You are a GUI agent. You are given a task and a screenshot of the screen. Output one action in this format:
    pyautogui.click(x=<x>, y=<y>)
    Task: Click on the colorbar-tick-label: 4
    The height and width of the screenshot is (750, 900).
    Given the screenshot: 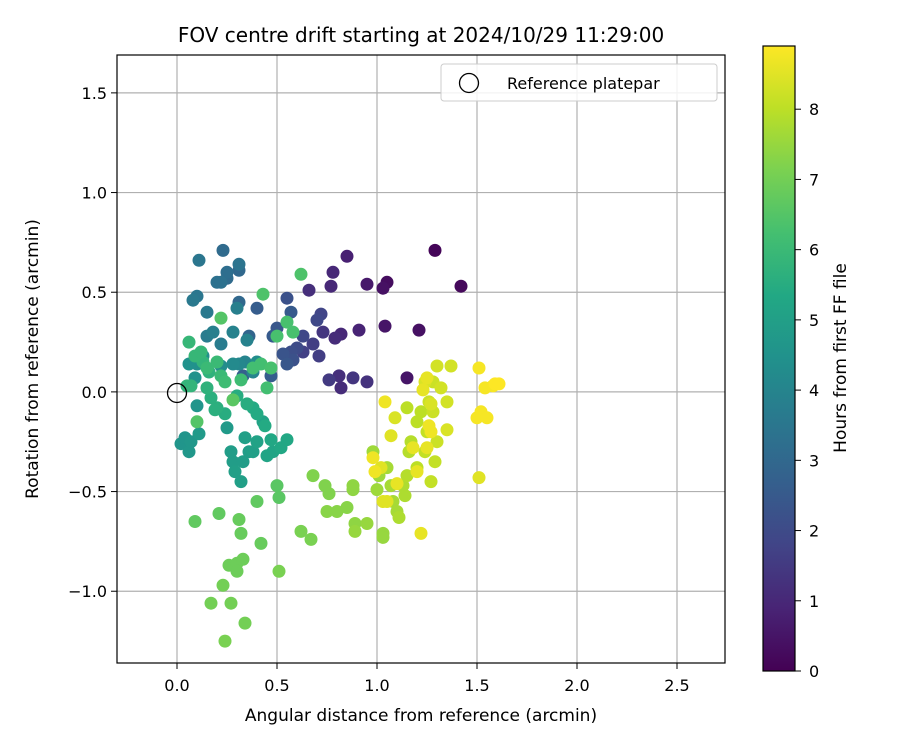 What is the action you would take?
    pyautogui.click(x=814, y=390)
    